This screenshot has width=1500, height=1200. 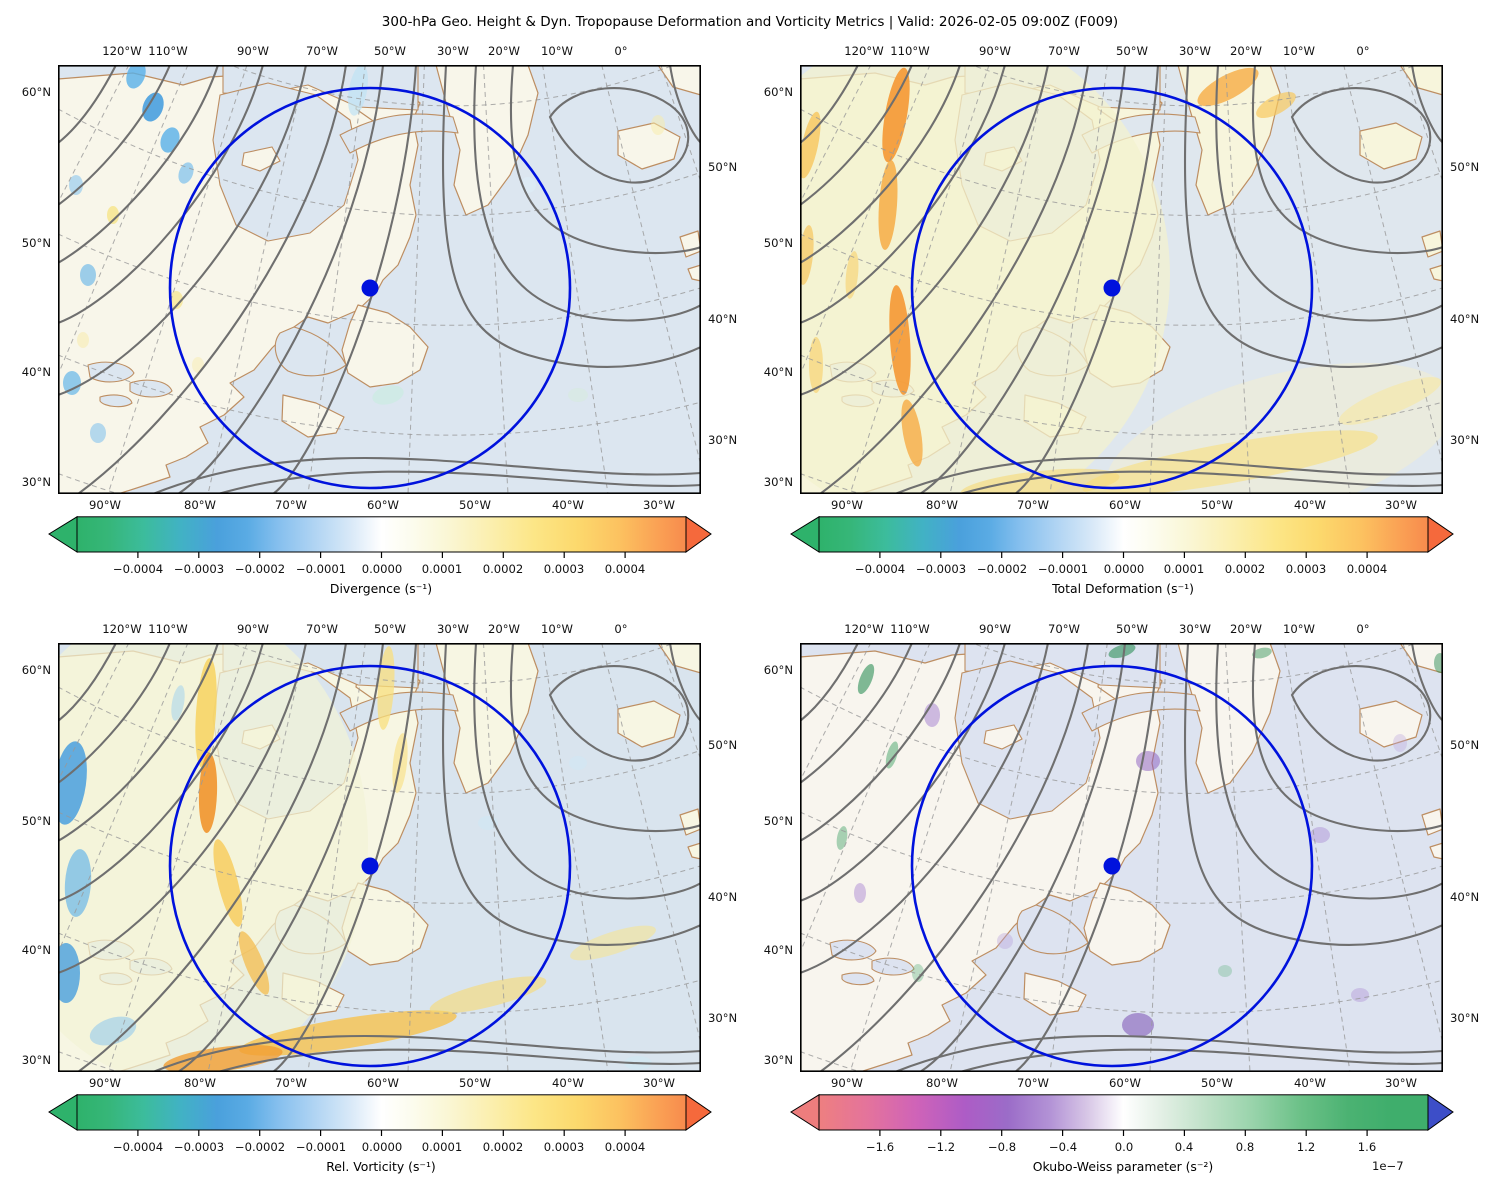 What do you see at coordinates (1310, 1083) in the screenshot?
I see `lon-label-bottom: 40°W` at bounding box center [1310, 1083].